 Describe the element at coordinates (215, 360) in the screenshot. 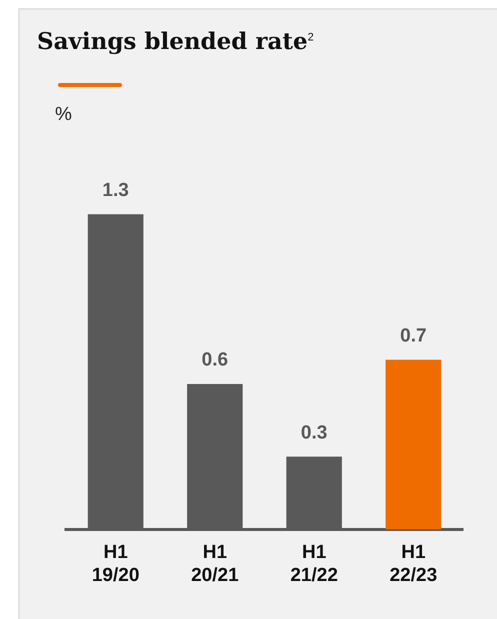

I see `data-label: 0.6` at that location.